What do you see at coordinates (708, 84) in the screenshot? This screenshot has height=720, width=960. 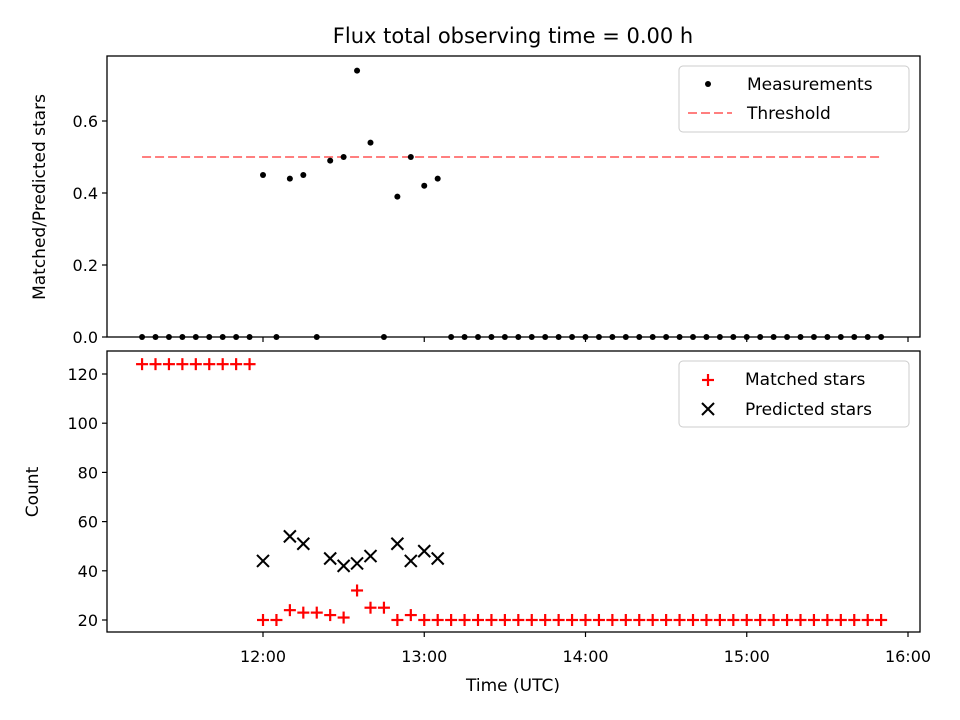 I see `legend-measurements-marker` at bounding box center [708, 84].